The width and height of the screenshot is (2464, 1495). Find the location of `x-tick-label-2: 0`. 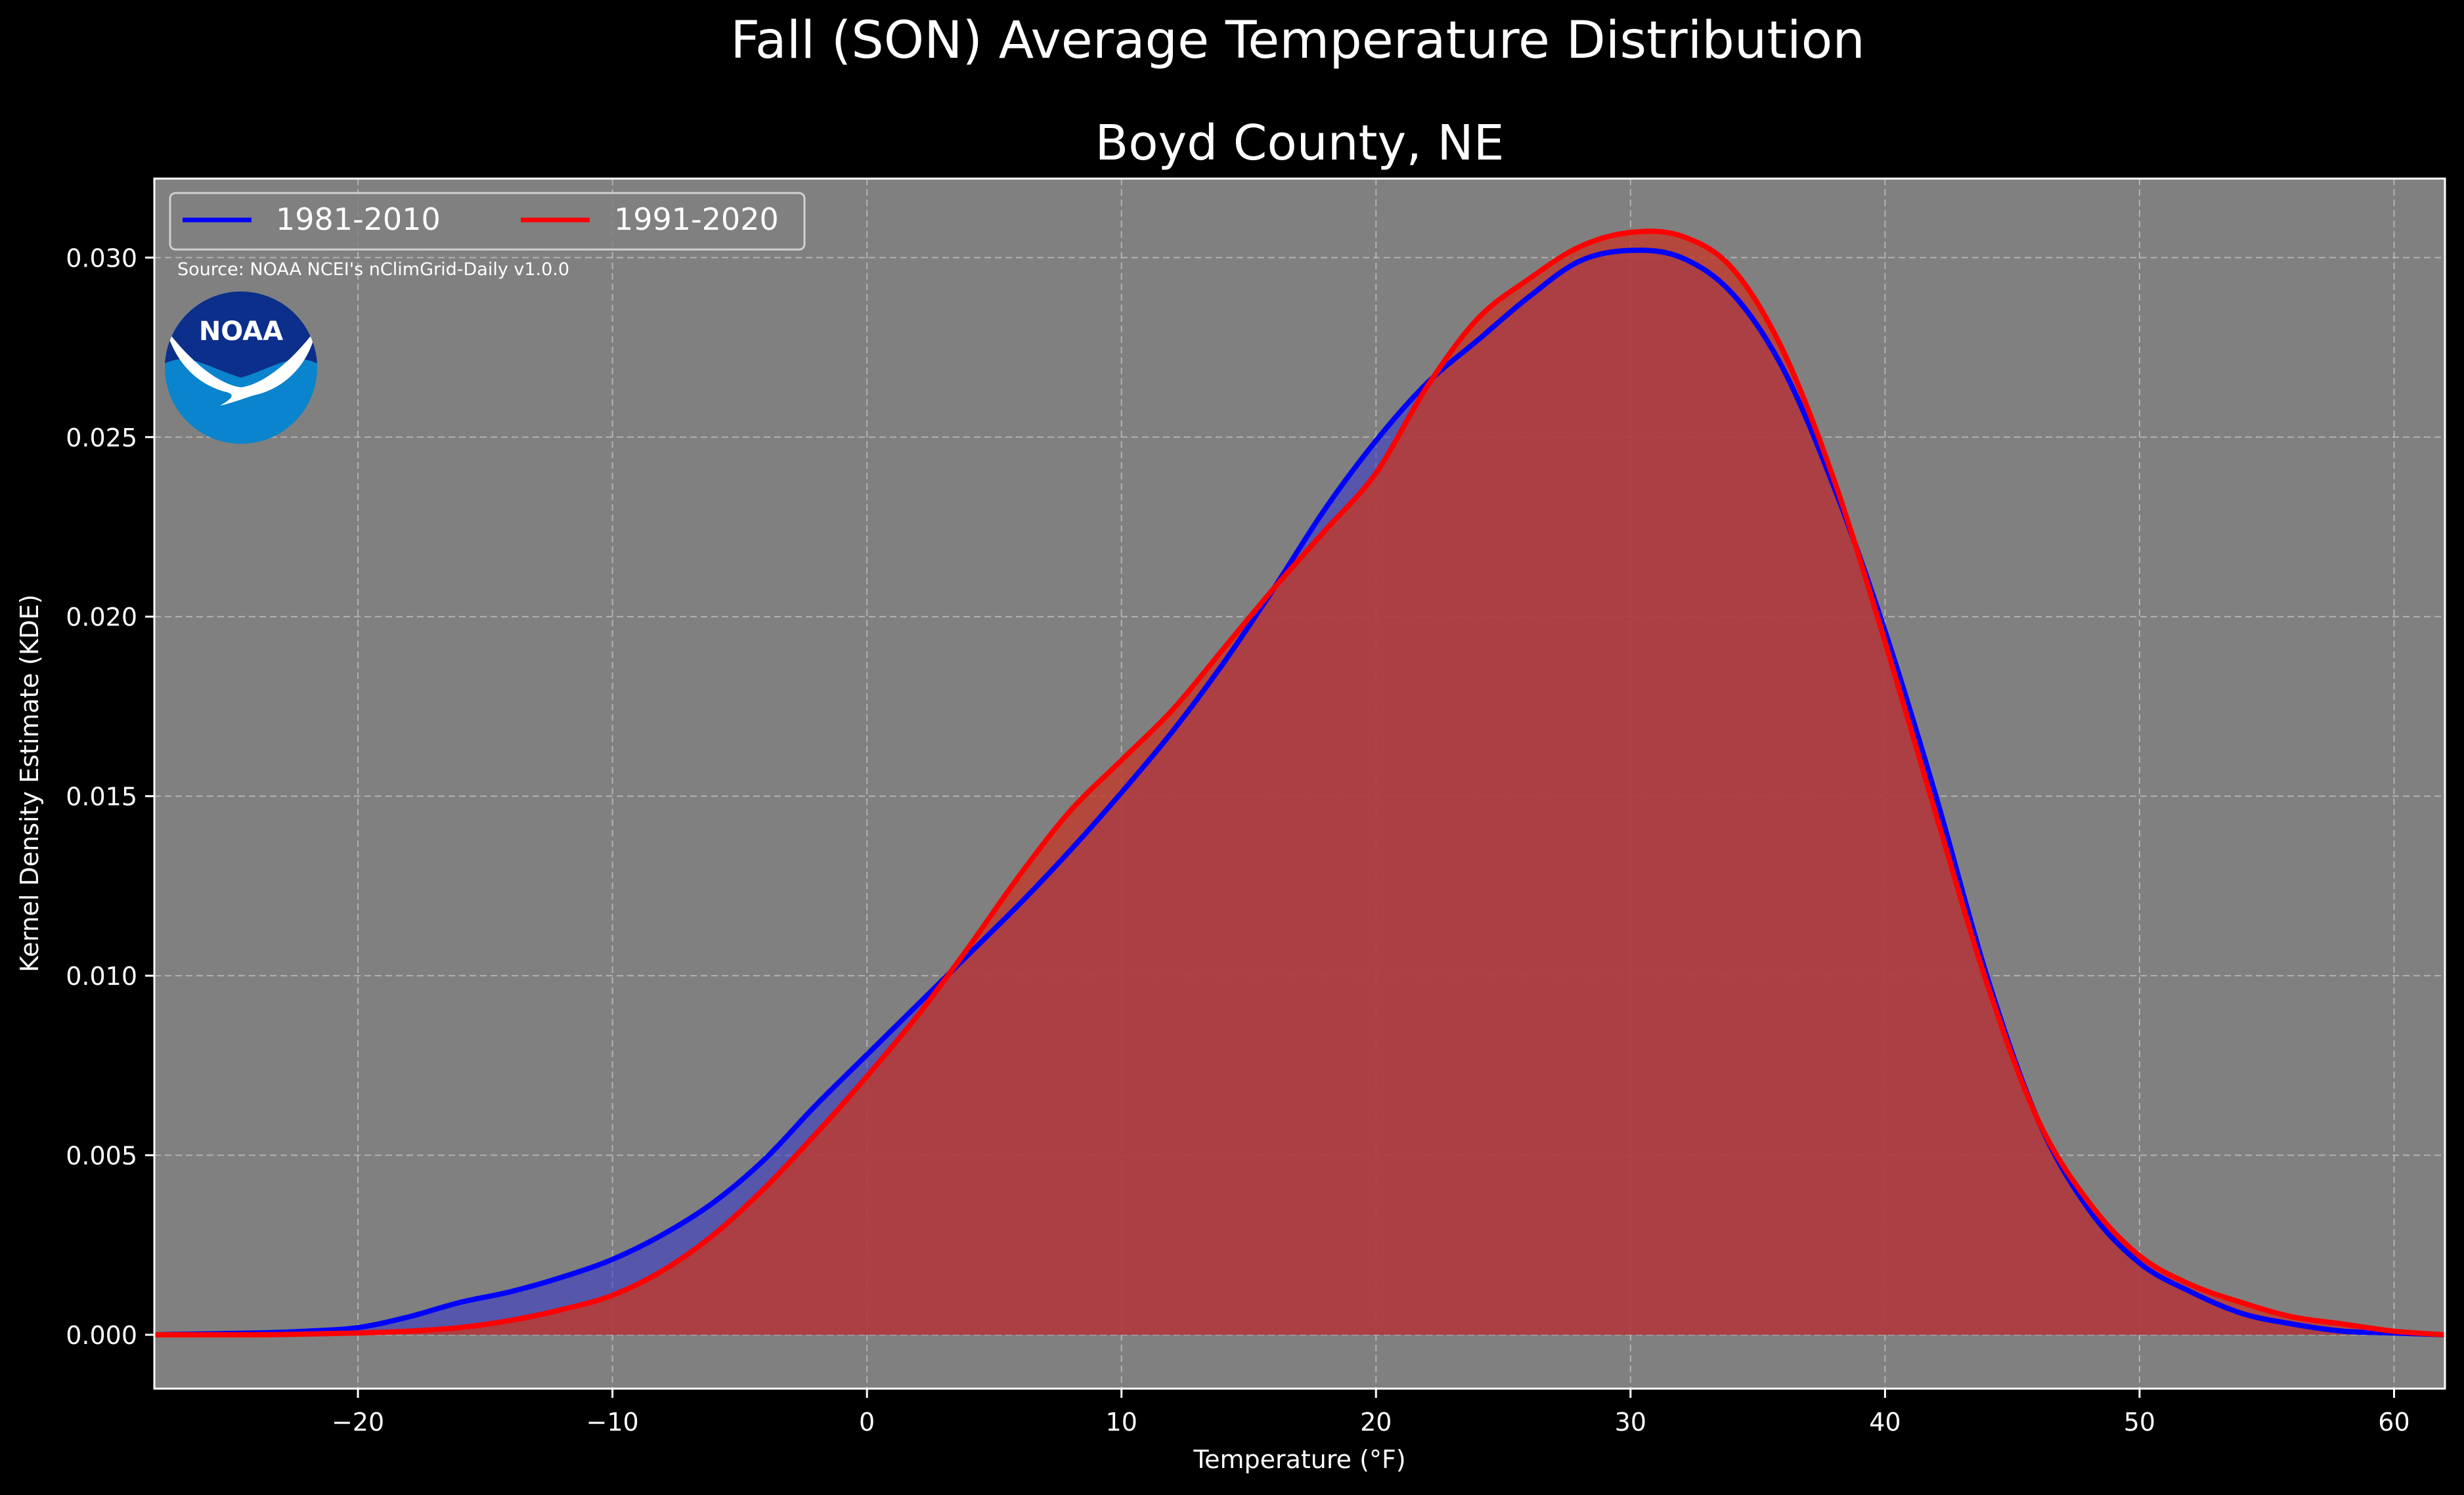

x-tick-label-2: 0 is located at coordinates (867, 1422).